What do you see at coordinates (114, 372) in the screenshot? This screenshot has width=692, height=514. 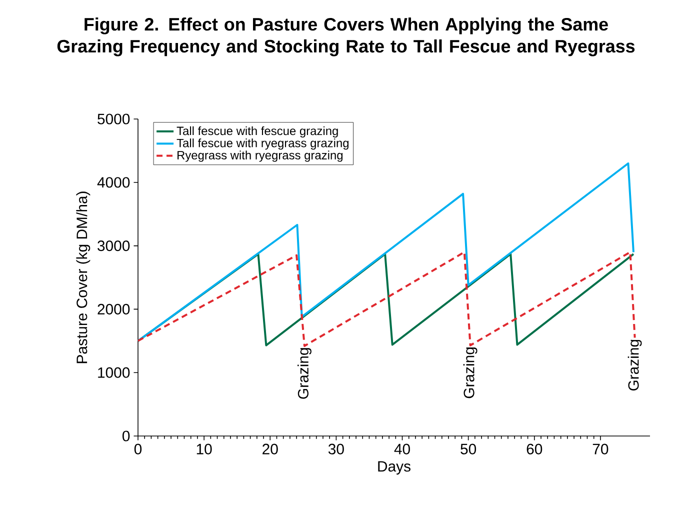 I see `y-tick-label: 1000` at bounding box center [114, 372].